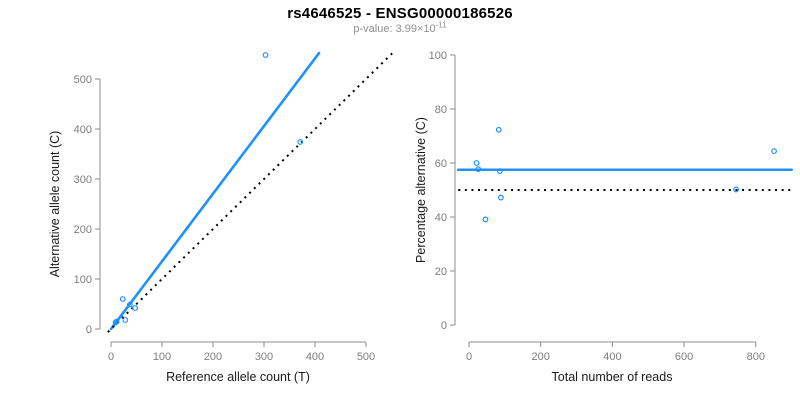 The width and height of the screenshot is (800, 400). I want to click on x-axis-title: Total number of reads, so click(612, 377).